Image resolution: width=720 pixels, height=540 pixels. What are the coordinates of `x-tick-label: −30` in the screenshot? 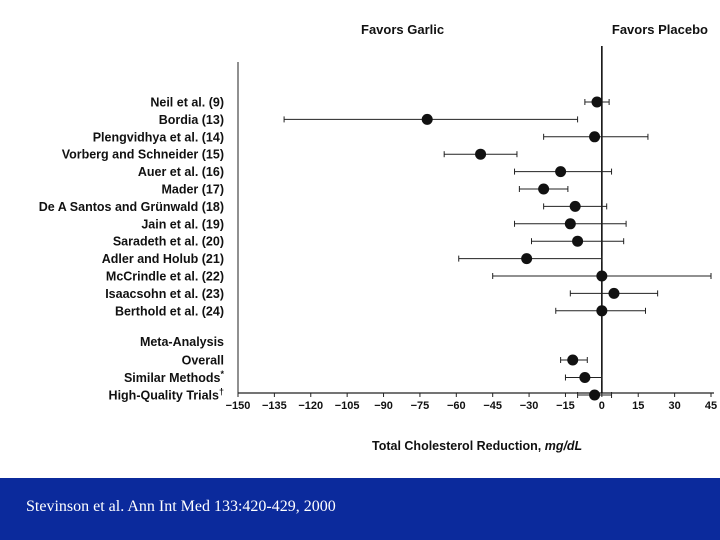 It's located at (529, 406).